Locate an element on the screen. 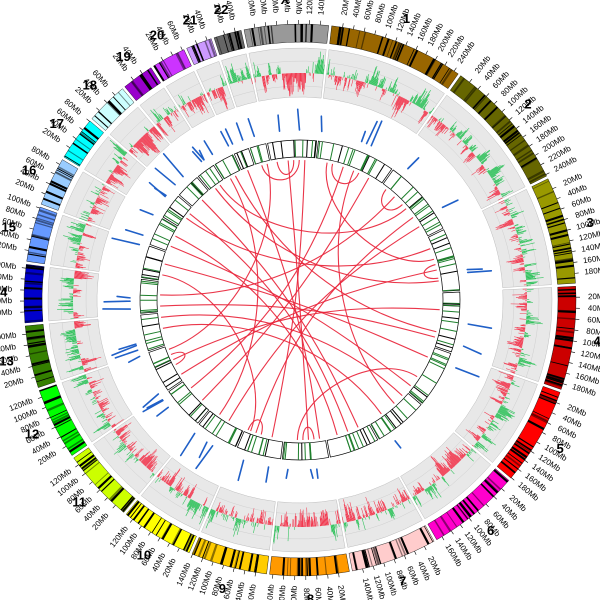 The image size is (600, 600). spike-mark is located at coordinates (480, 326).